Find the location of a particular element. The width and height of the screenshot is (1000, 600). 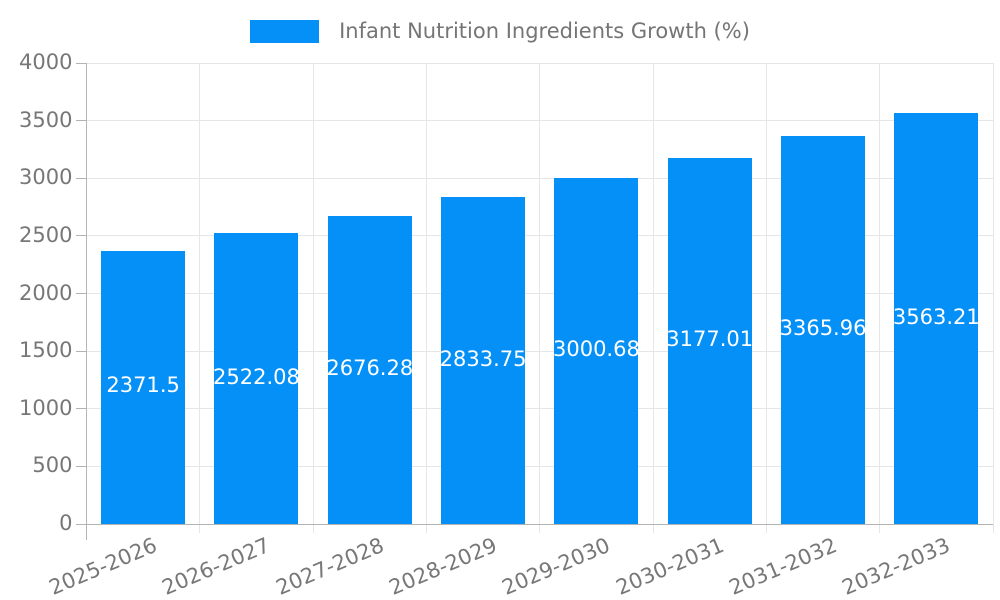

y-tick-label: 1500 is located at coordinates (46, 350).